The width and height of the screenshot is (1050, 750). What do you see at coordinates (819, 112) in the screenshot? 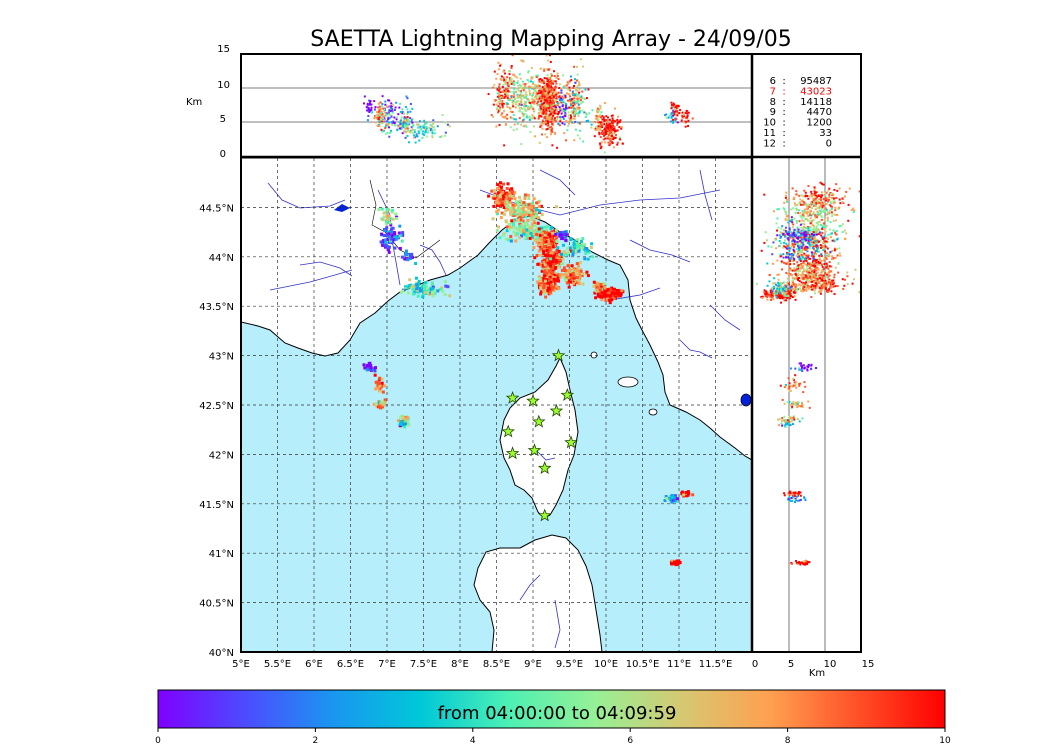
I see `stats-count: 4470` at bounding box center [819, 112].